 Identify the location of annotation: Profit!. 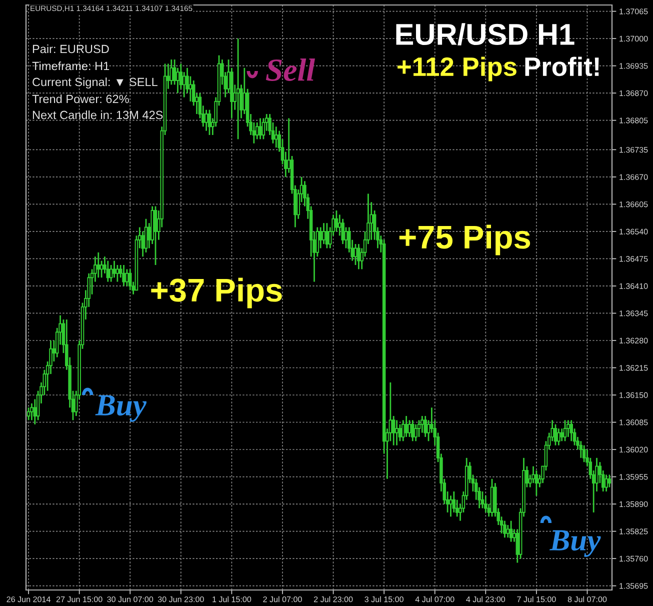
(562, 66).